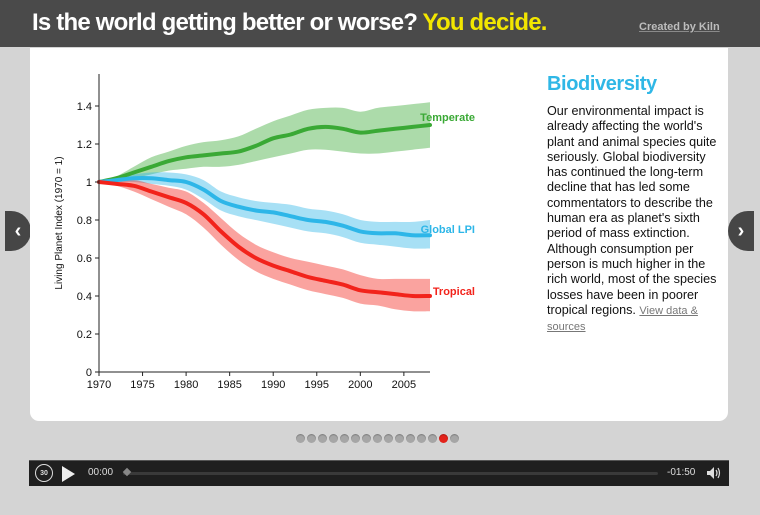  Describe the element at coordinates (142, 385) in the screenshot. I see `x-tick-label: 1975` at that location.